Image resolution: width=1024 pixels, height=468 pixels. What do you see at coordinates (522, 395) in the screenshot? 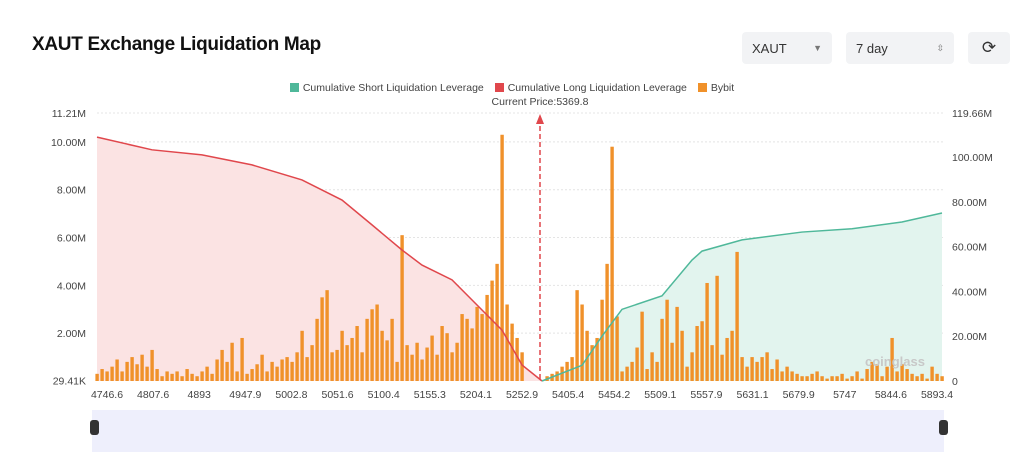
I see `x-tick-label: 5252.9` at bounding box center [522, 395].